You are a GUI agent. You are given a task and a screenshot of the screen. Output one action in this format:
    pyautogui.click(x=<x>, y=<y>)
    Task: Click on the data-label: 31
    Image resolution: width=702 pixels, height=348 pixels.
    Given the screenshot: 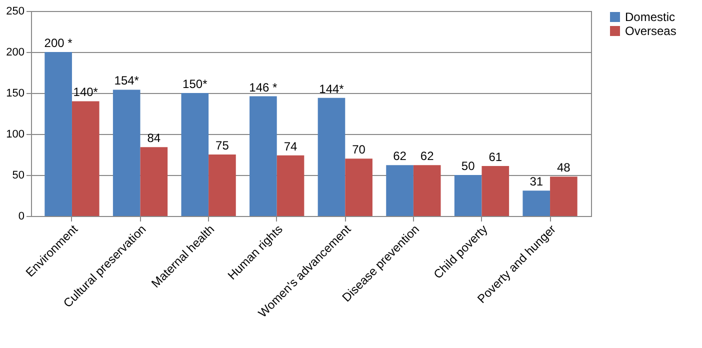 What is the action you would take?
    pyautogui.click(x=537, y=181)
    